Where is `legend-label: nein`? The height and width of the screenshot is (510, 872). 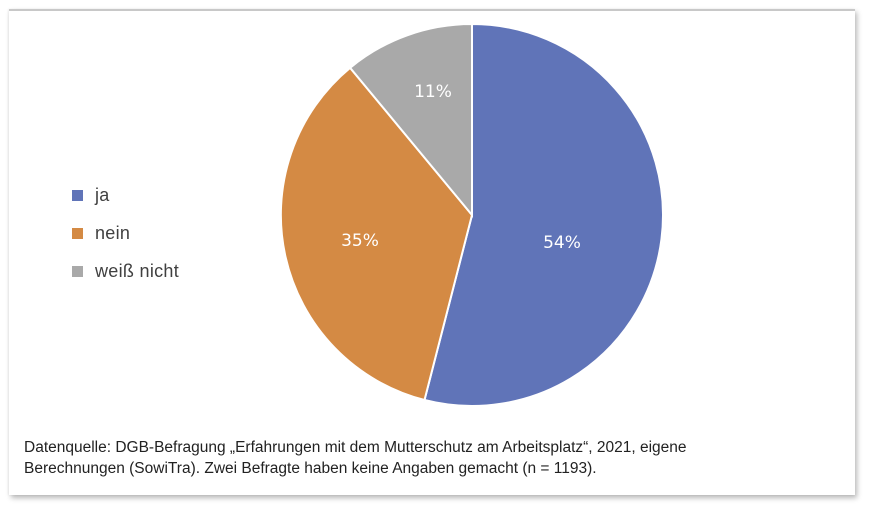 legend-label: nein is located at coordinates (113, 232).